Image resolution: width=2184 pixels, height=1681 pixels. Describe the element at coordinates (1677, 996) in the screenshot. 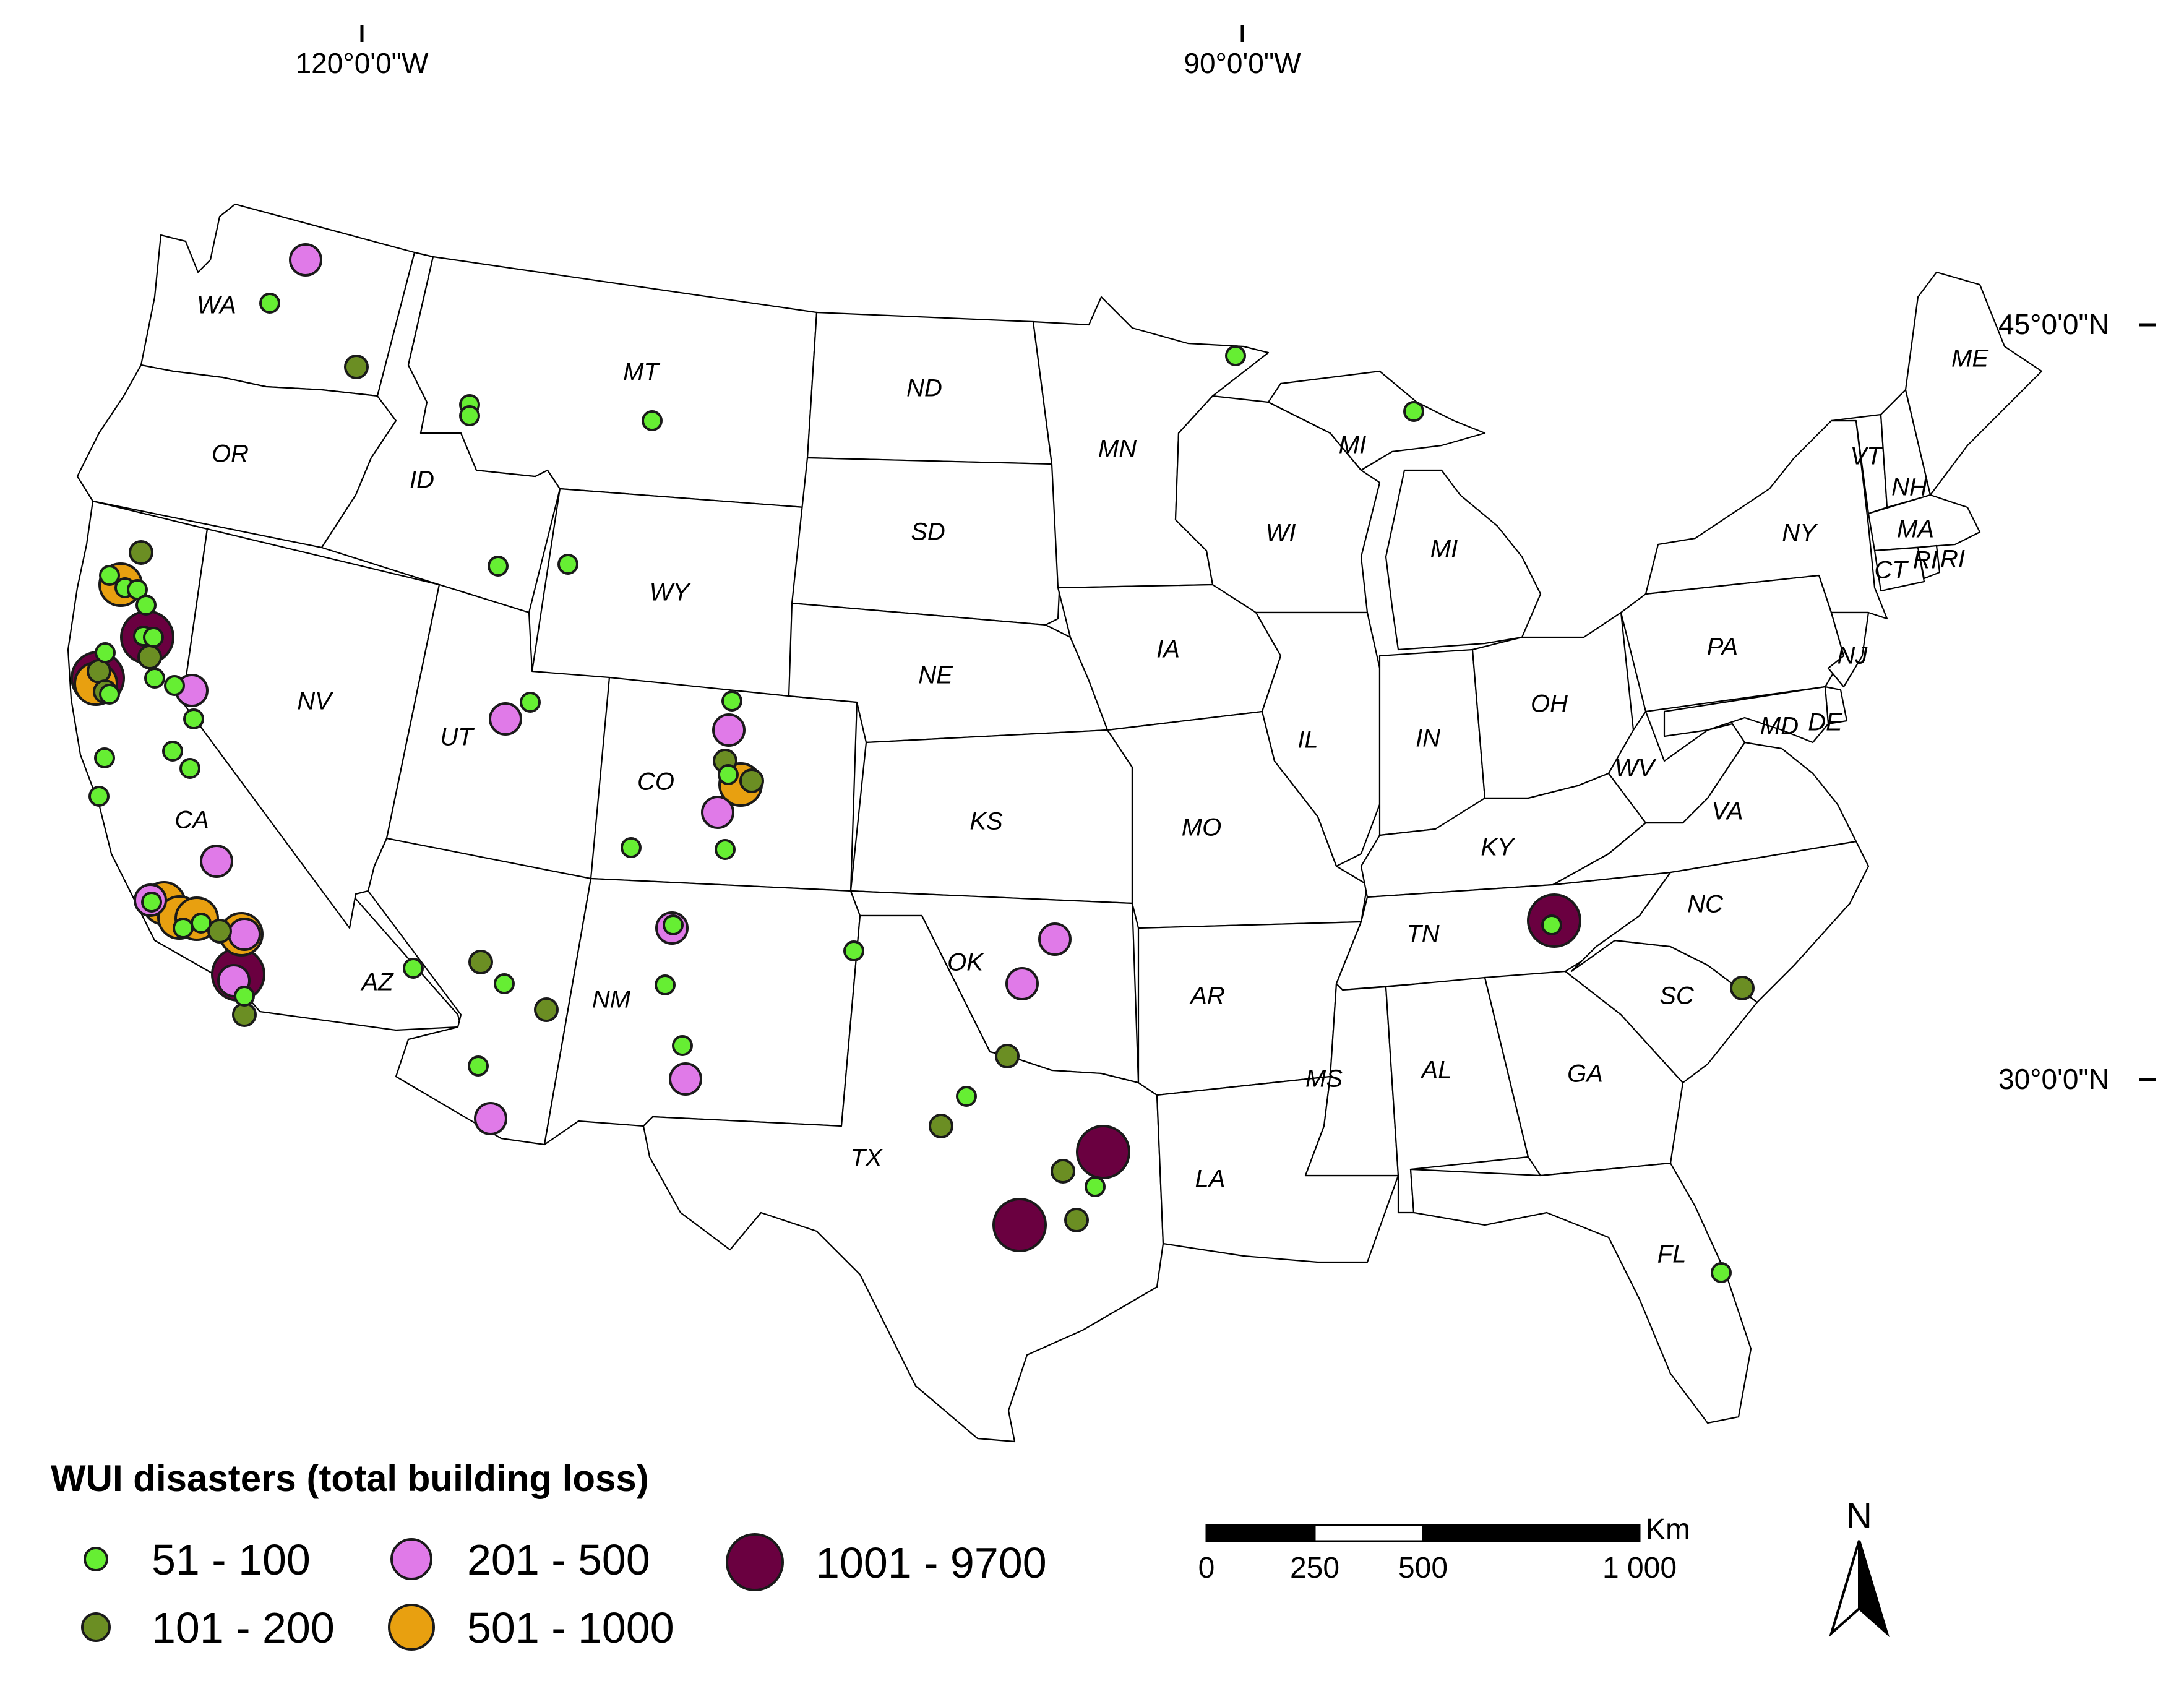

I see `state-label-sc: SC` at that location.